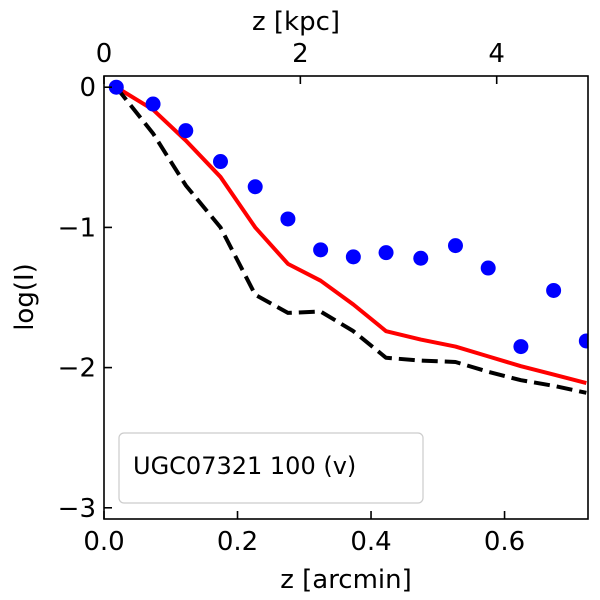 The height and width of the screenshot is (600, 600). What do you see at coordinates (496, 54) in the screenshot?
I see `top-x-tick-label: 4` at bounding box center [496, 54].